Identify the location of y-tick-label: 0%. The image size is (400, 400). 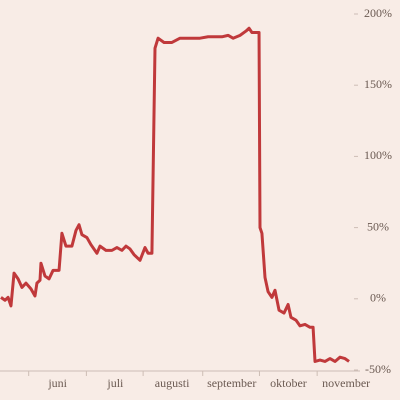
(378, 298).